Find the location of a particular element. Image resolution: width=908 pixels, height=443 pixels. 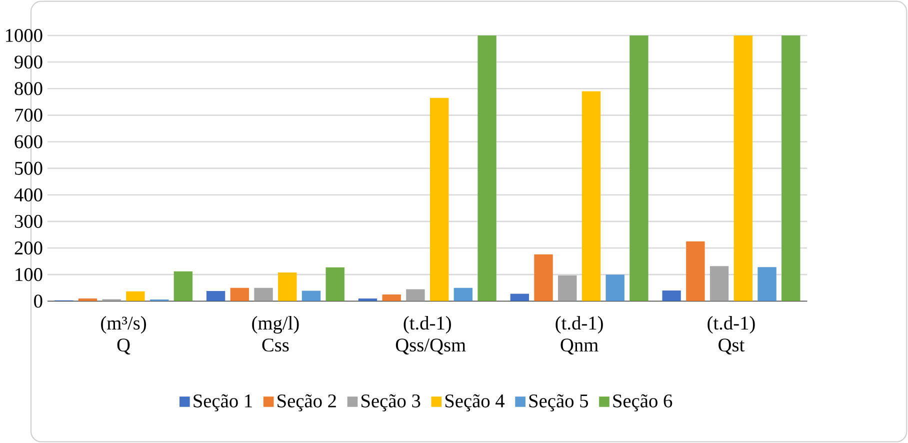

x-tick-label: (t.d-1) Qss/Qsm is located at coordinates (431, 335).